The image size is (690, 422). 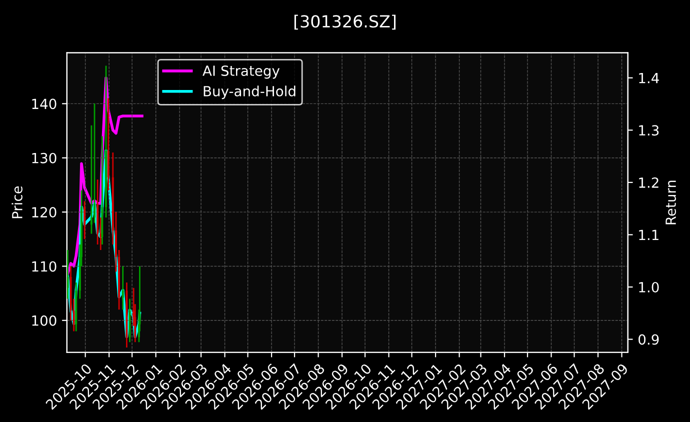 What do you see at coordinates (649, 287) in the screenshot?
I see `y2-tick-label: 1.0` at bounding box center [649, 287].